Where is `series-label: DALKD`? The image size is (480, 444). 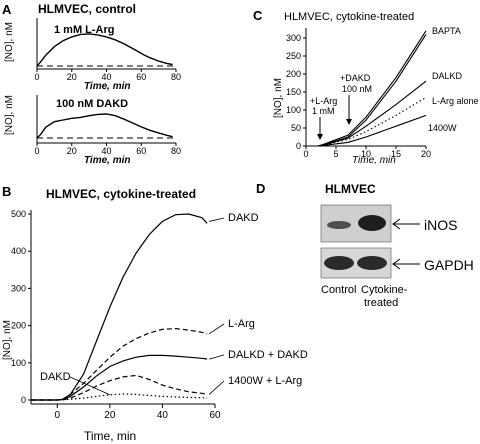 series-label: DALKD is located at coordinates (447, 76).